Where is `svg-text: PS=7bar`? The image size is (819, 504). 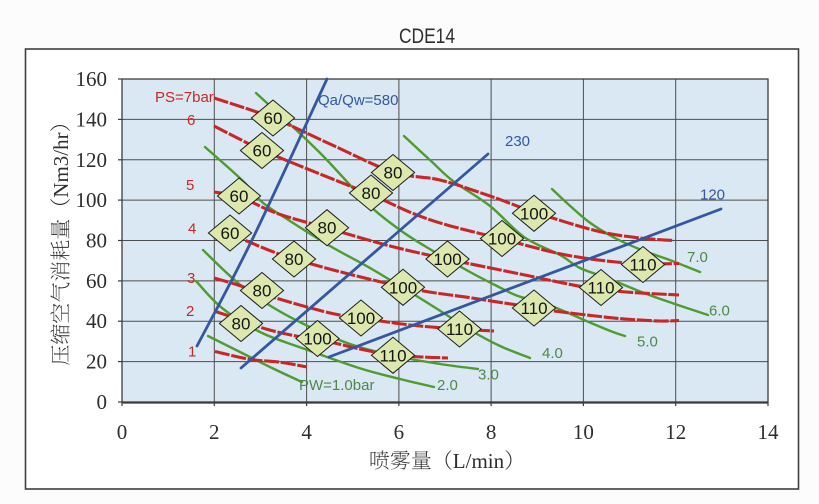
svg-text: PS=7bar is located at coordinates (184, 97).